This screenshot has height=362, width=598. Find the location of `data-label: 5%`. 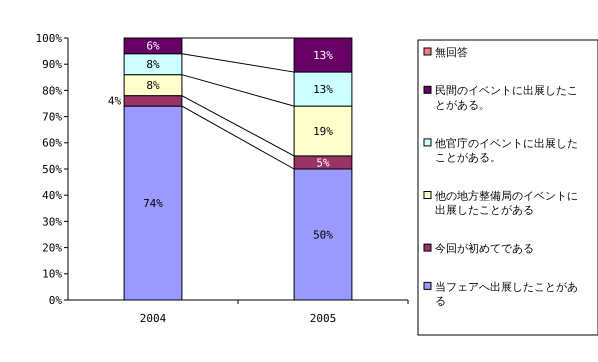

data-label: 5% is located at coordinates (323, 163).